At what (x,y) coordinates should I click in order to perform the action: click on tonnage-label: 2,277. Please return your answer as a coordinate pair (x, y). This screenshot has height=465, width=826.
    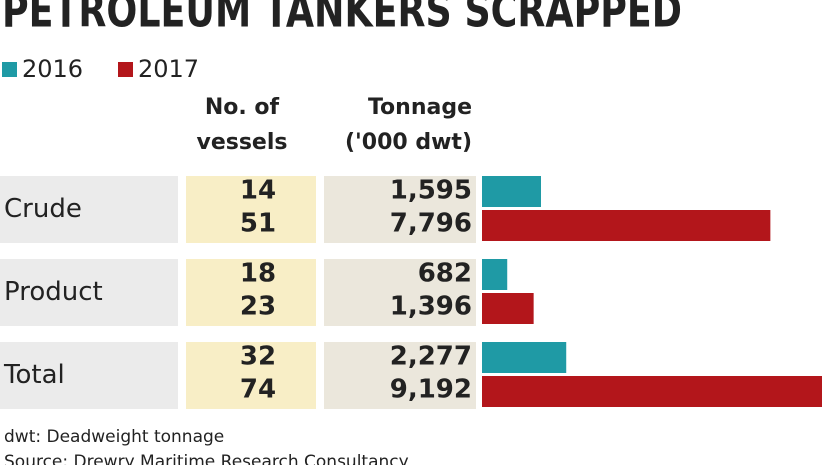
    Looking at the image, I should click on (431, 357).